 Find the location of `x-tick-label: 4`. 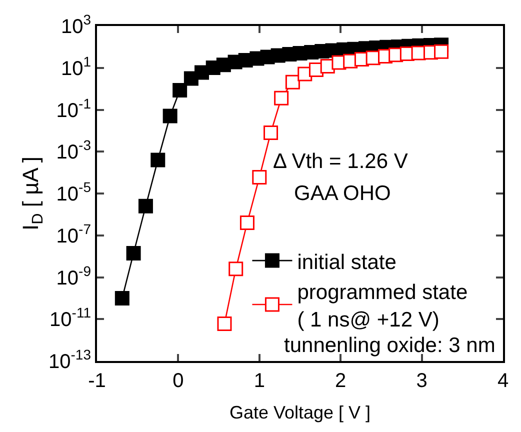

x-tick-label: 4 is located at coordinates (503, 381).